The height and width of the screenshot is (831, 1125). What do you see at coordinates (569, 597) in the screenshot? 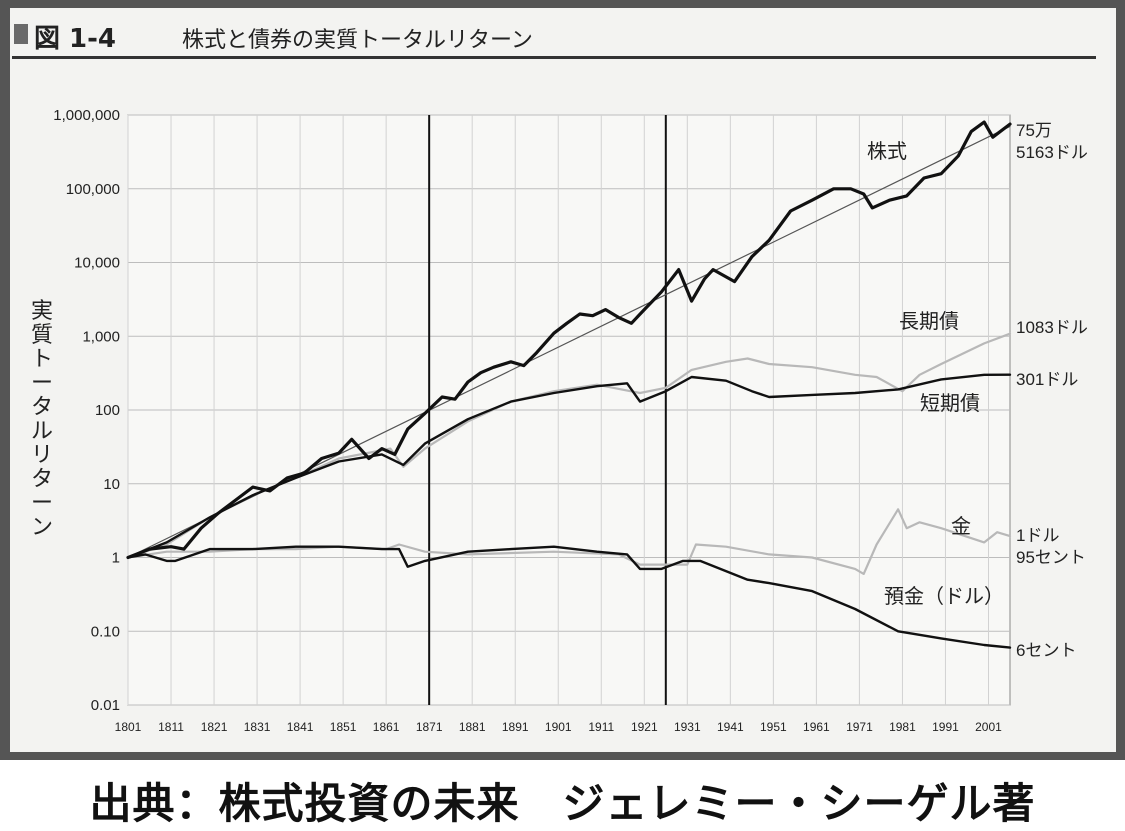
I see `series-line` at bounding box center [569, 597].